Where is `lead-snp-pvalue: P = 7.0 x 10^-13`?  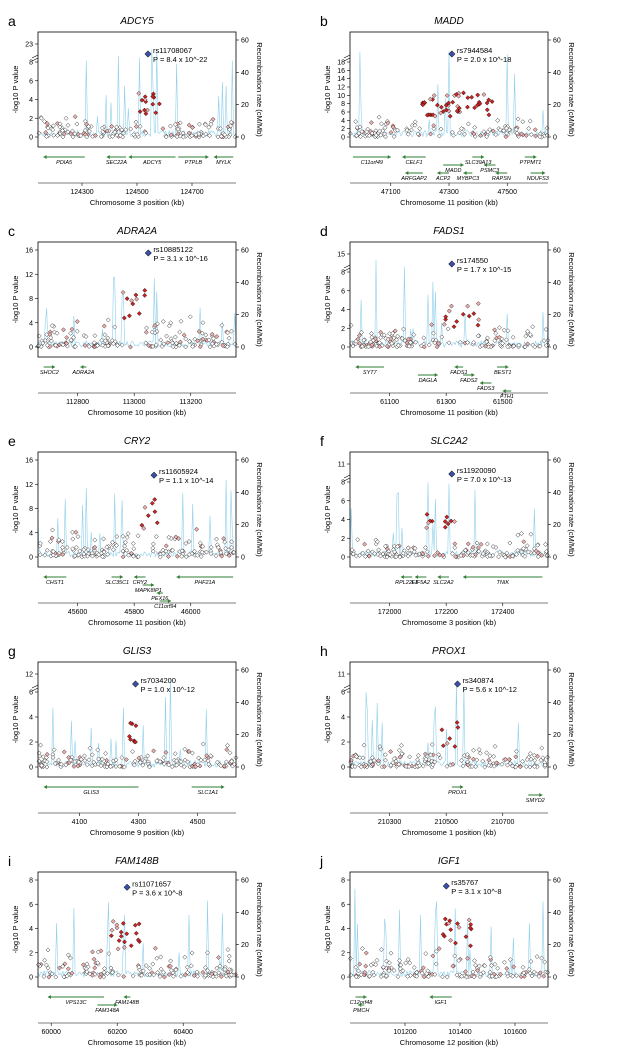
lead-snp-pvalue: P = 7.0 x 10^-13 is located at coordinates (484, 479).